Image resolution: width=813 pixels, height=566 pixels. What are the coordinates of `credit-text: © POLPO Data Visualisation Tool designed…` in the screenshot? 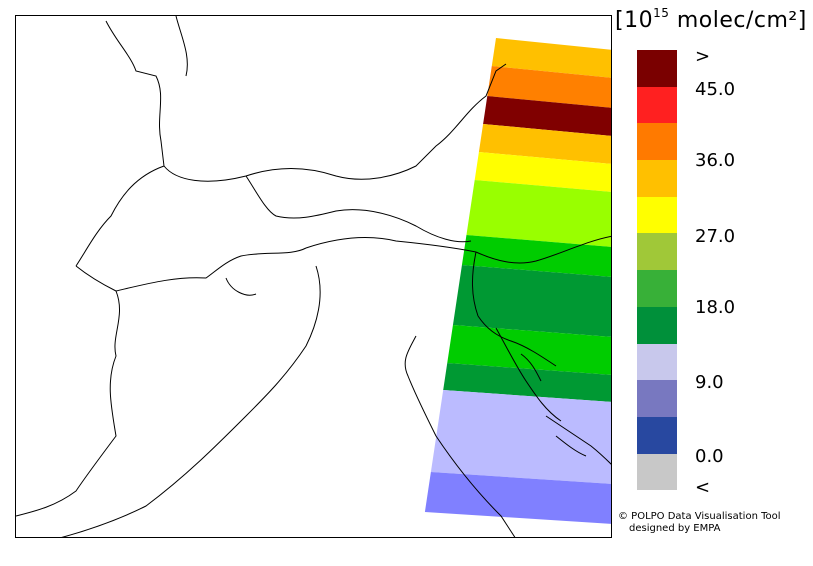 It's located at (699, 522).